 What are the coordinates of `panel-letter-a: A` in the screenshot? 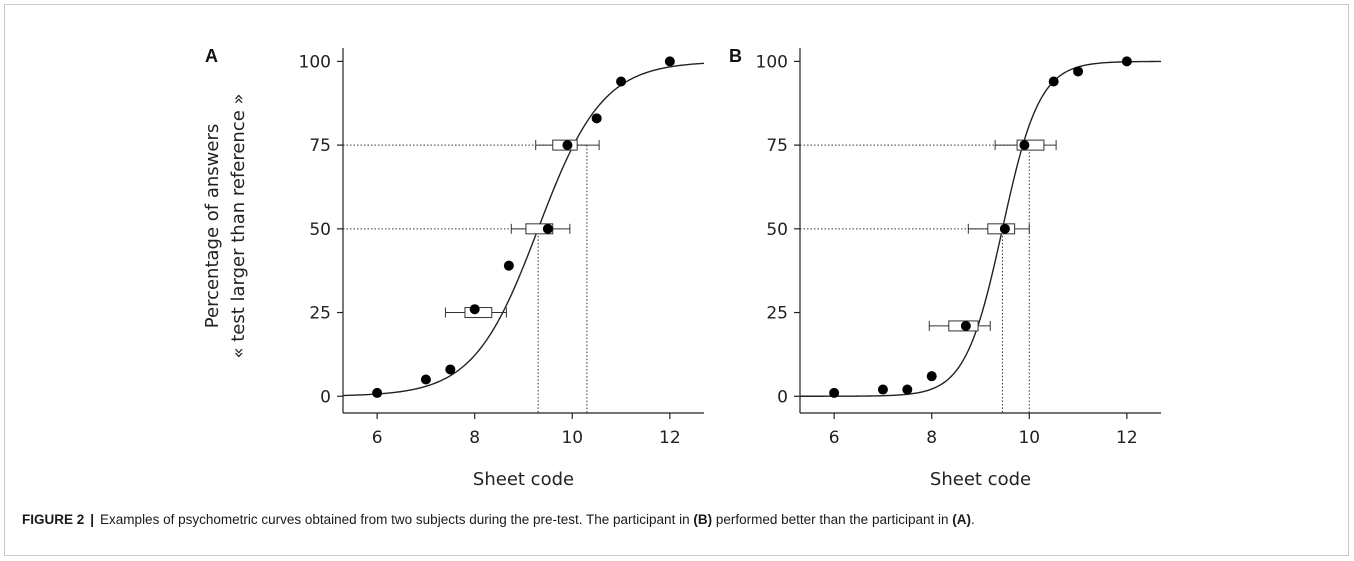 It's located at (211, 56).